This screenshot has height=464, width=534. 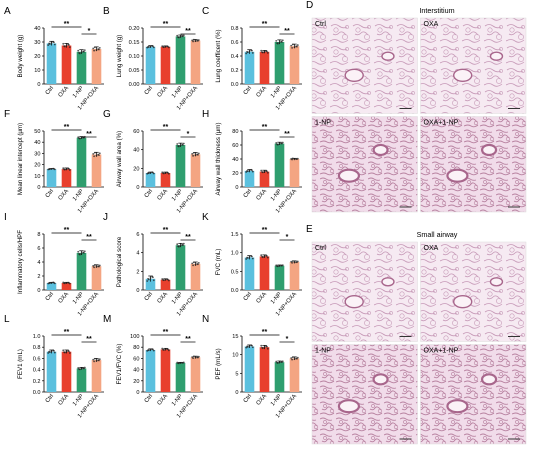 I want to click on panel-letter: F, so click(x=7, y=114).